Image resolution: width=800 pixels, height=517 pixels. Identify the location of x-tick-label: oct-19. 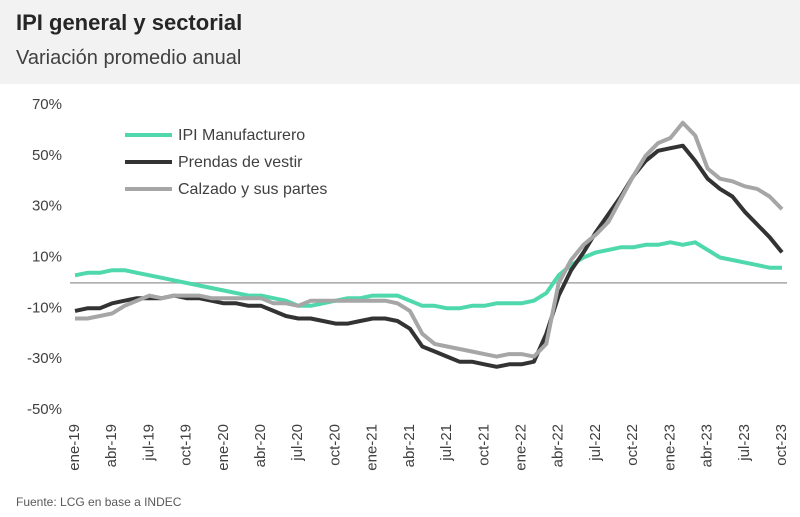
(186, 445).